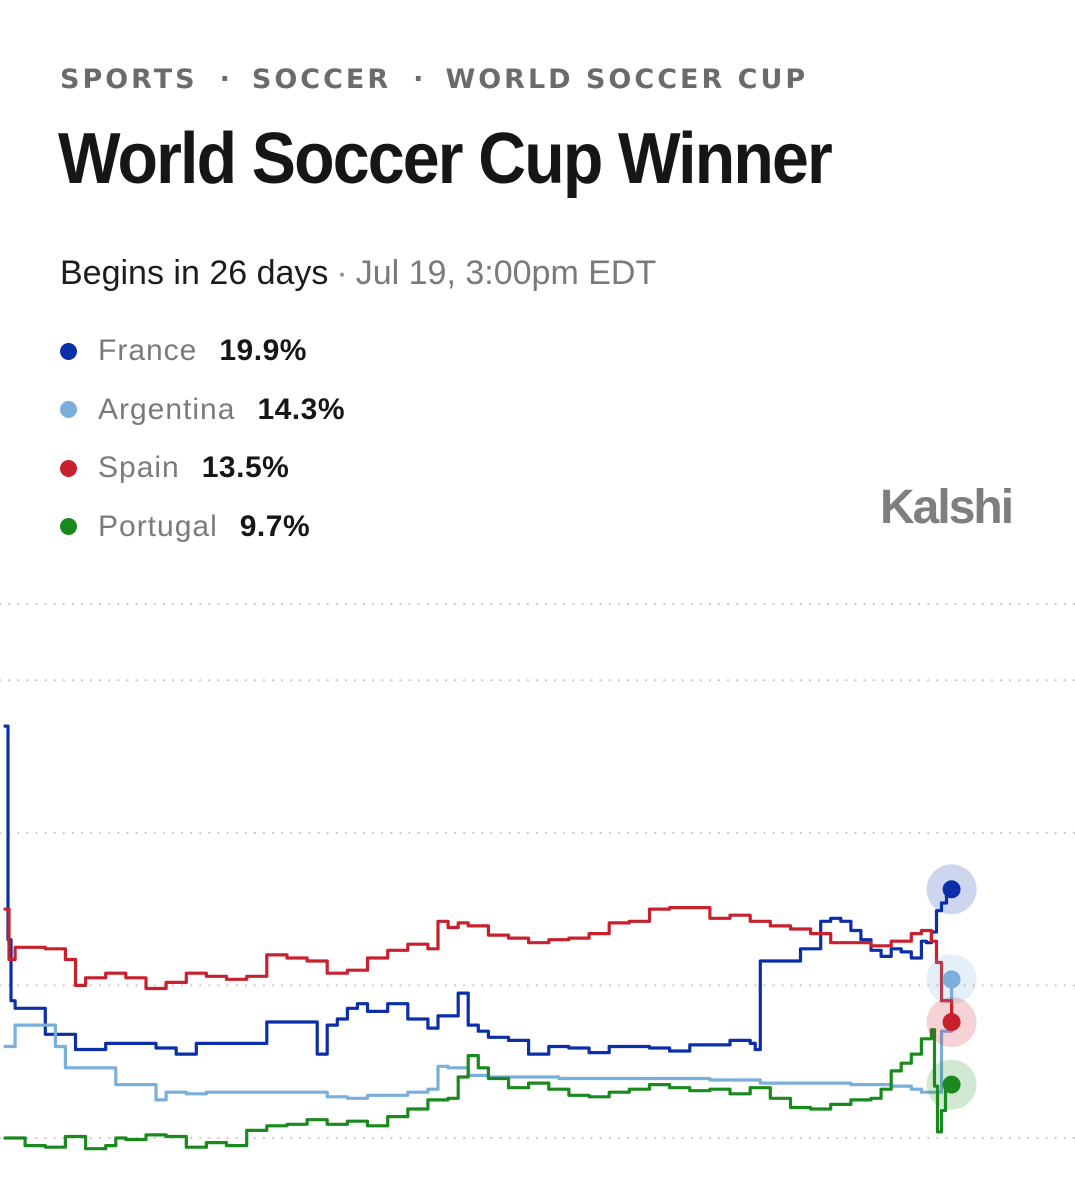 The height and width of the screenshot is (1200, 1075). What do you see at coordinates (148, 351) in the screenshot?
I see `legend-name: France` at bounding box center [148, 351].